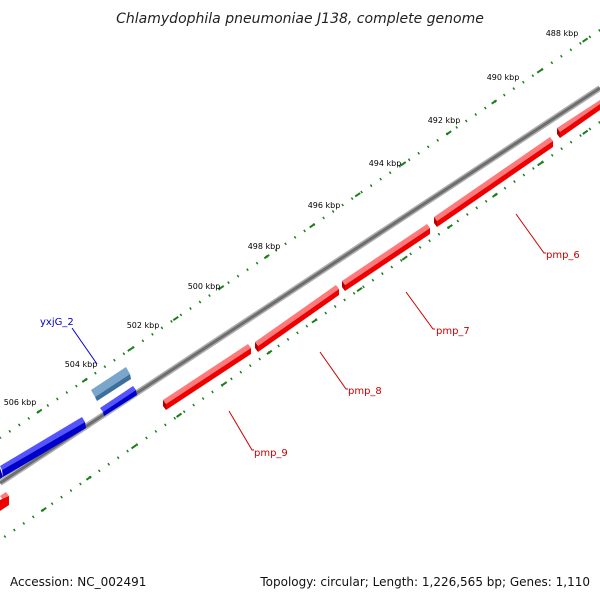 This screenshot has width=600, height=600. Describe the element at coordinates (207, 377) in the screenshot. I see `gene-pmp-9-arrow` at that location.